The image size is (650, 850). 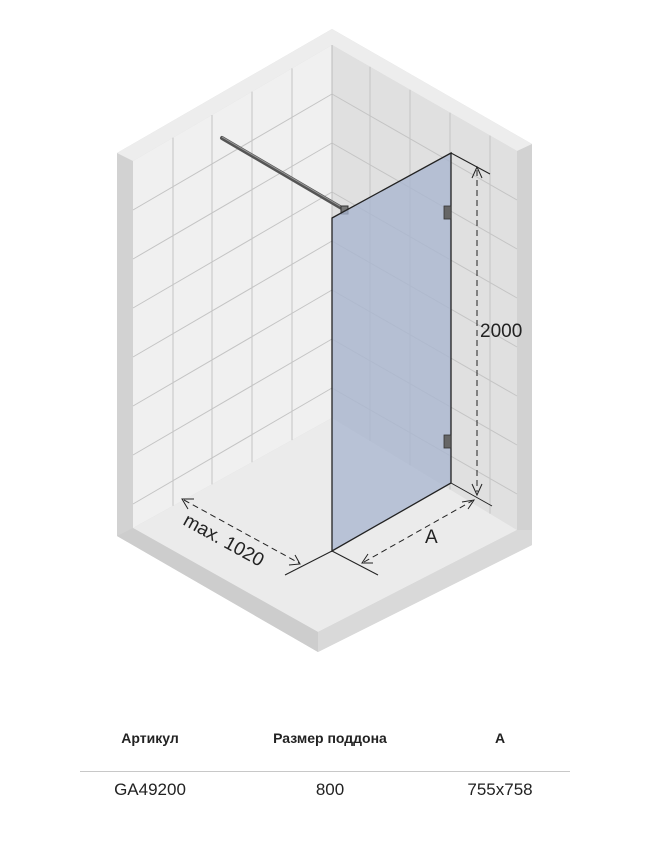 What do you see at coordinates (325, 771) in the screenshot?
I see `table-divider` at bounding box center [325, 771].